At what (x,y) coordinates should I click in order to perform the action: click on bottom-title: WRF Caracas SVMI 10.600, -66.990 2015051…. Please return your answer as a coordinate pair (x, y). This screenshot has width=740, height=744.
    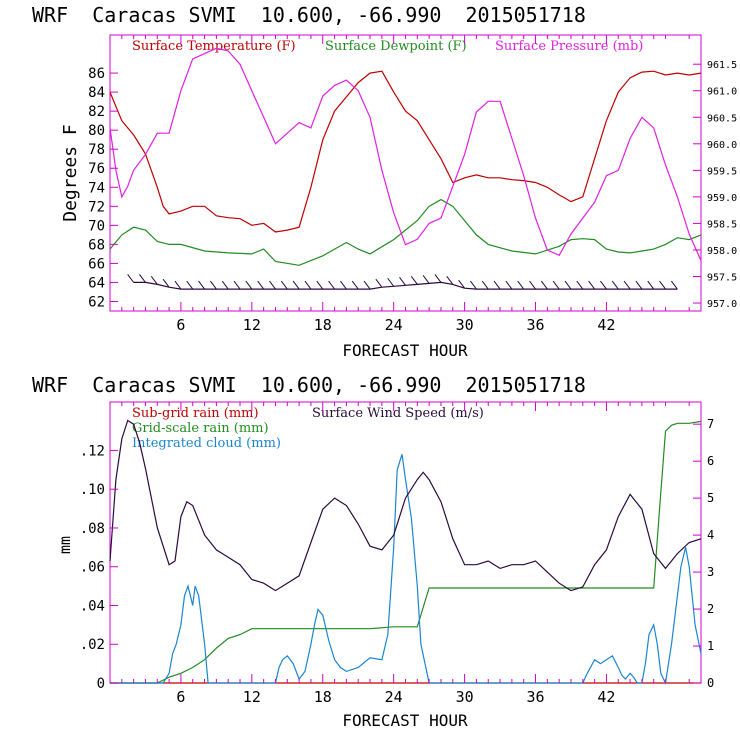
    Looking at the image, I should click on (309, 385).